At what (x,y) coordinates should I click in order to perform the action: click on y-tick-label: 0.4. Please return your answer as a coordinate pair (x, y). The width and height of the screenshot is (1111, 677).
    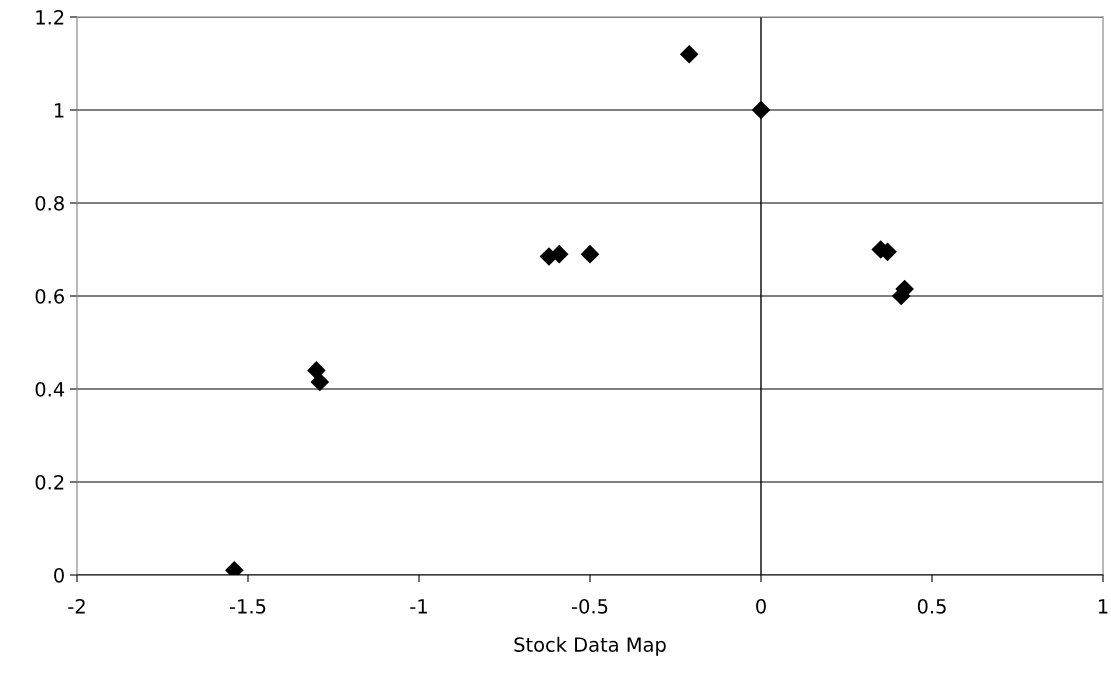
    Looking at the image, I should click on (50, 389).